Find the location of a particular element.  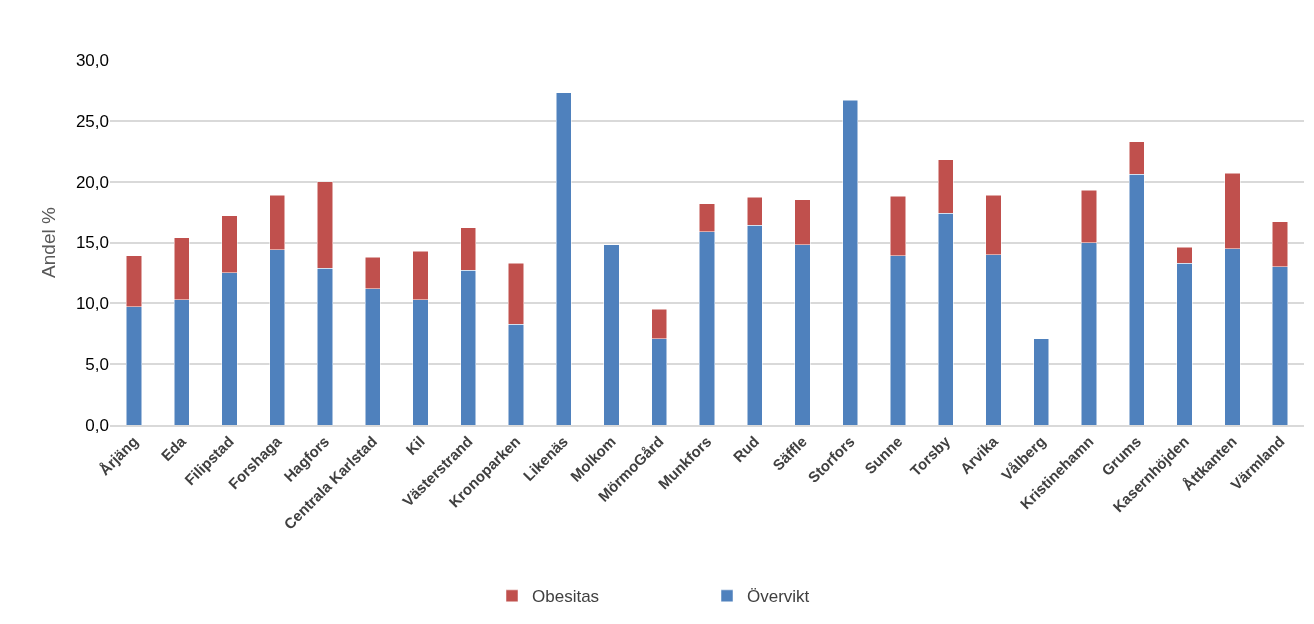

y-tick-label: 0,0 is located at coordinates (97, 425).